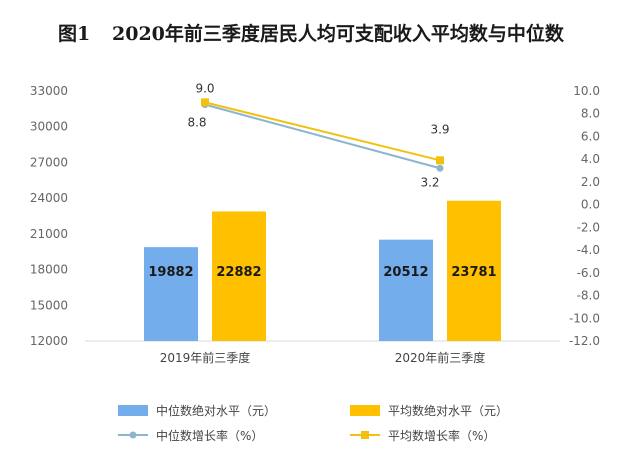  What do you see at coordinates (216, 410) in the screenshot?
I see `legend-label: 中位数绝对水平（元）` at bounding box center [216, 410].